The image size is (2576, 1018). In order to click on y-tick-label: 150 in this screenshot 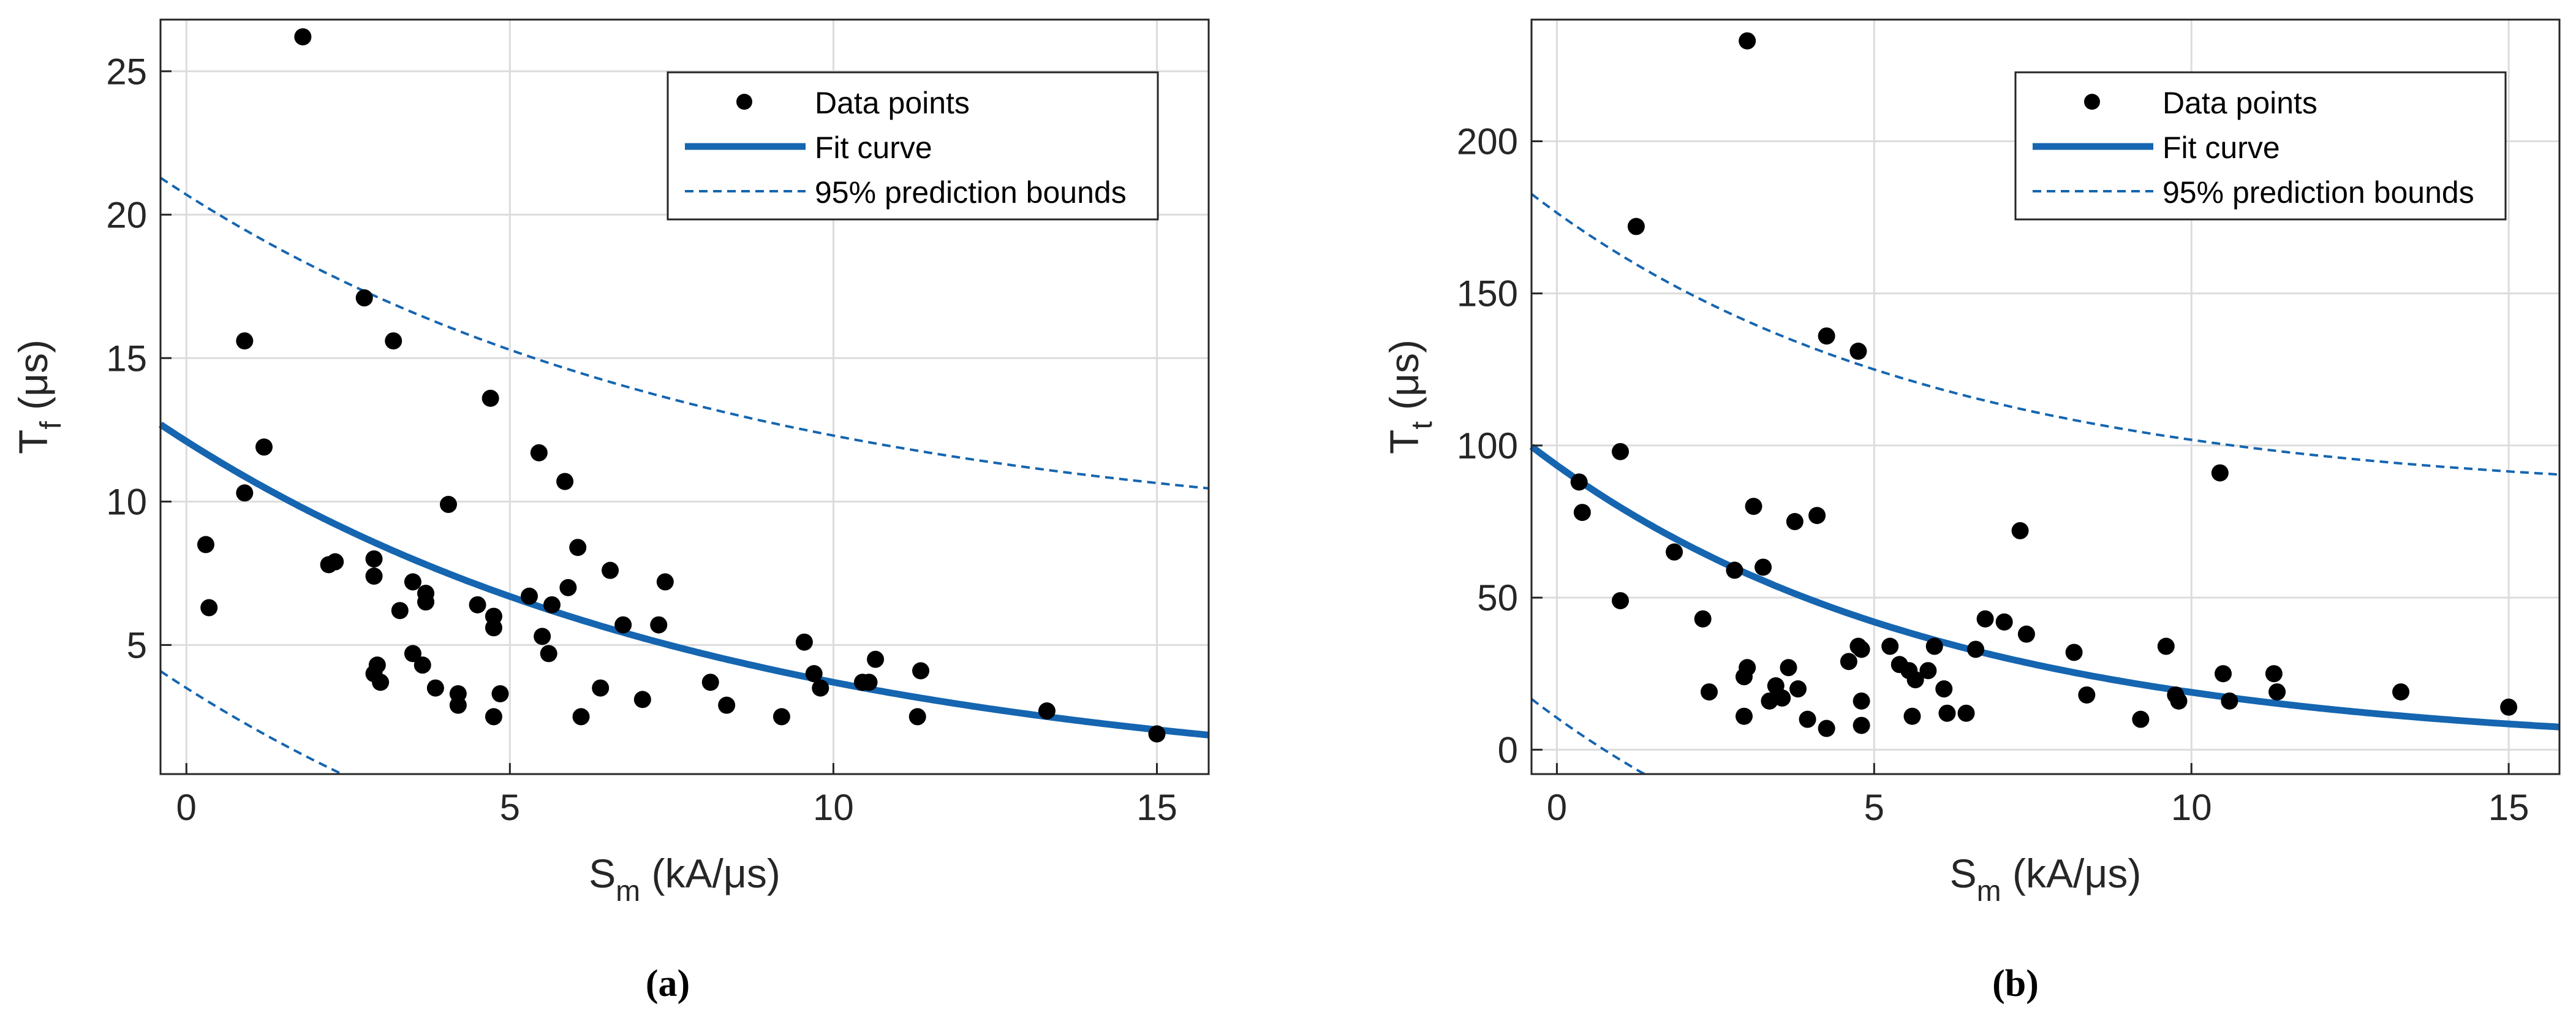, I will do `click(1487, 293)`.